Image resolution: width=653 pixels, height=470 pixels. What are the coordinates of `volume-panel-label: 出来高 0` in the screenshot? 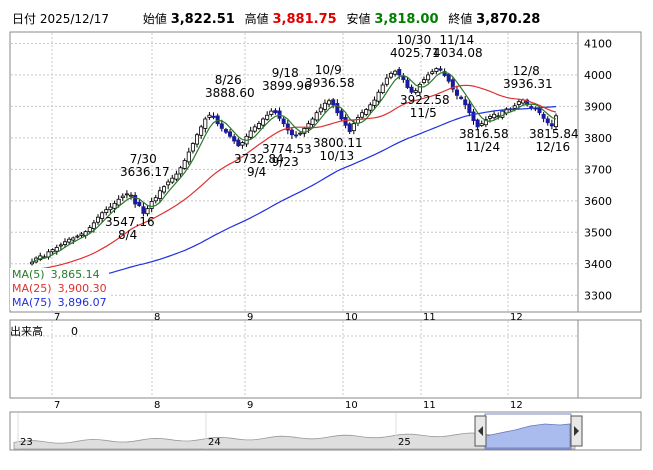 It's located at (44, 331).